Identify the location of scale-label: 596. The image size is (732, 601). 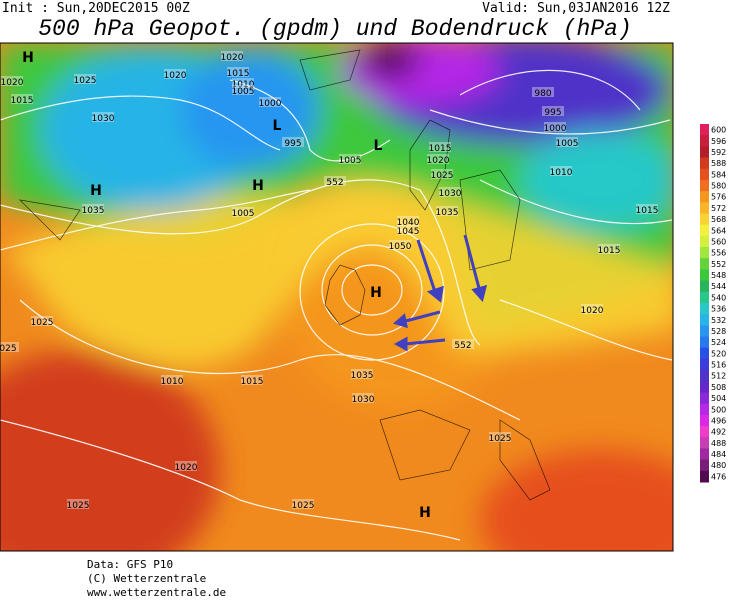
(718, 141).